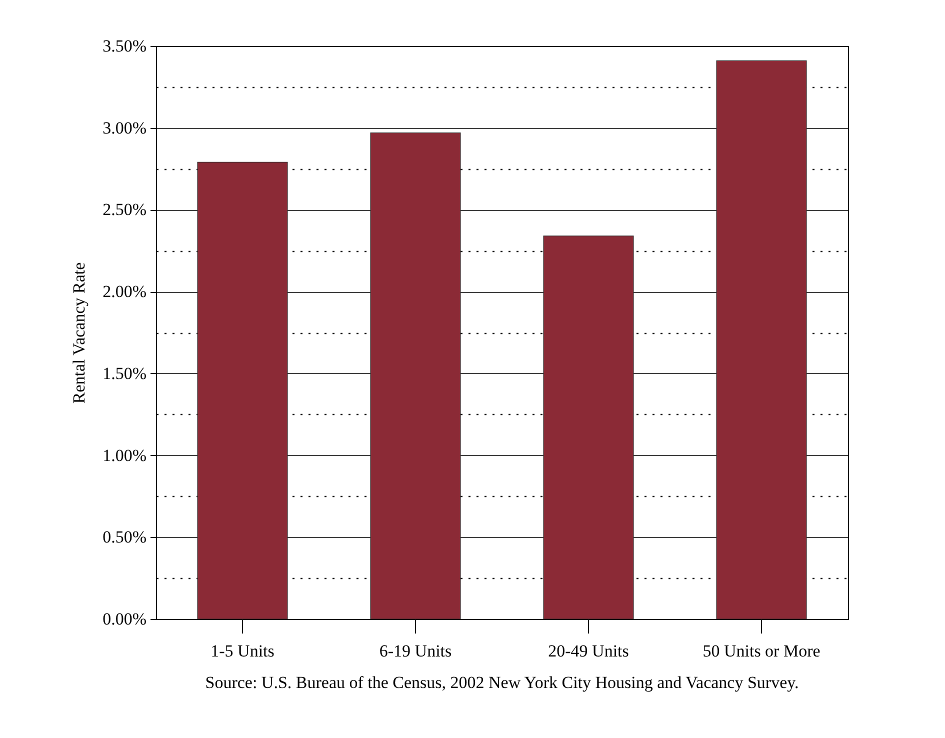 Image resolution: width=945 pixels, height=738 pixels. Describe the element at coordinates (242, 651) in the screenshot. I see `x-tick-label: 1-5 Units` at that location.